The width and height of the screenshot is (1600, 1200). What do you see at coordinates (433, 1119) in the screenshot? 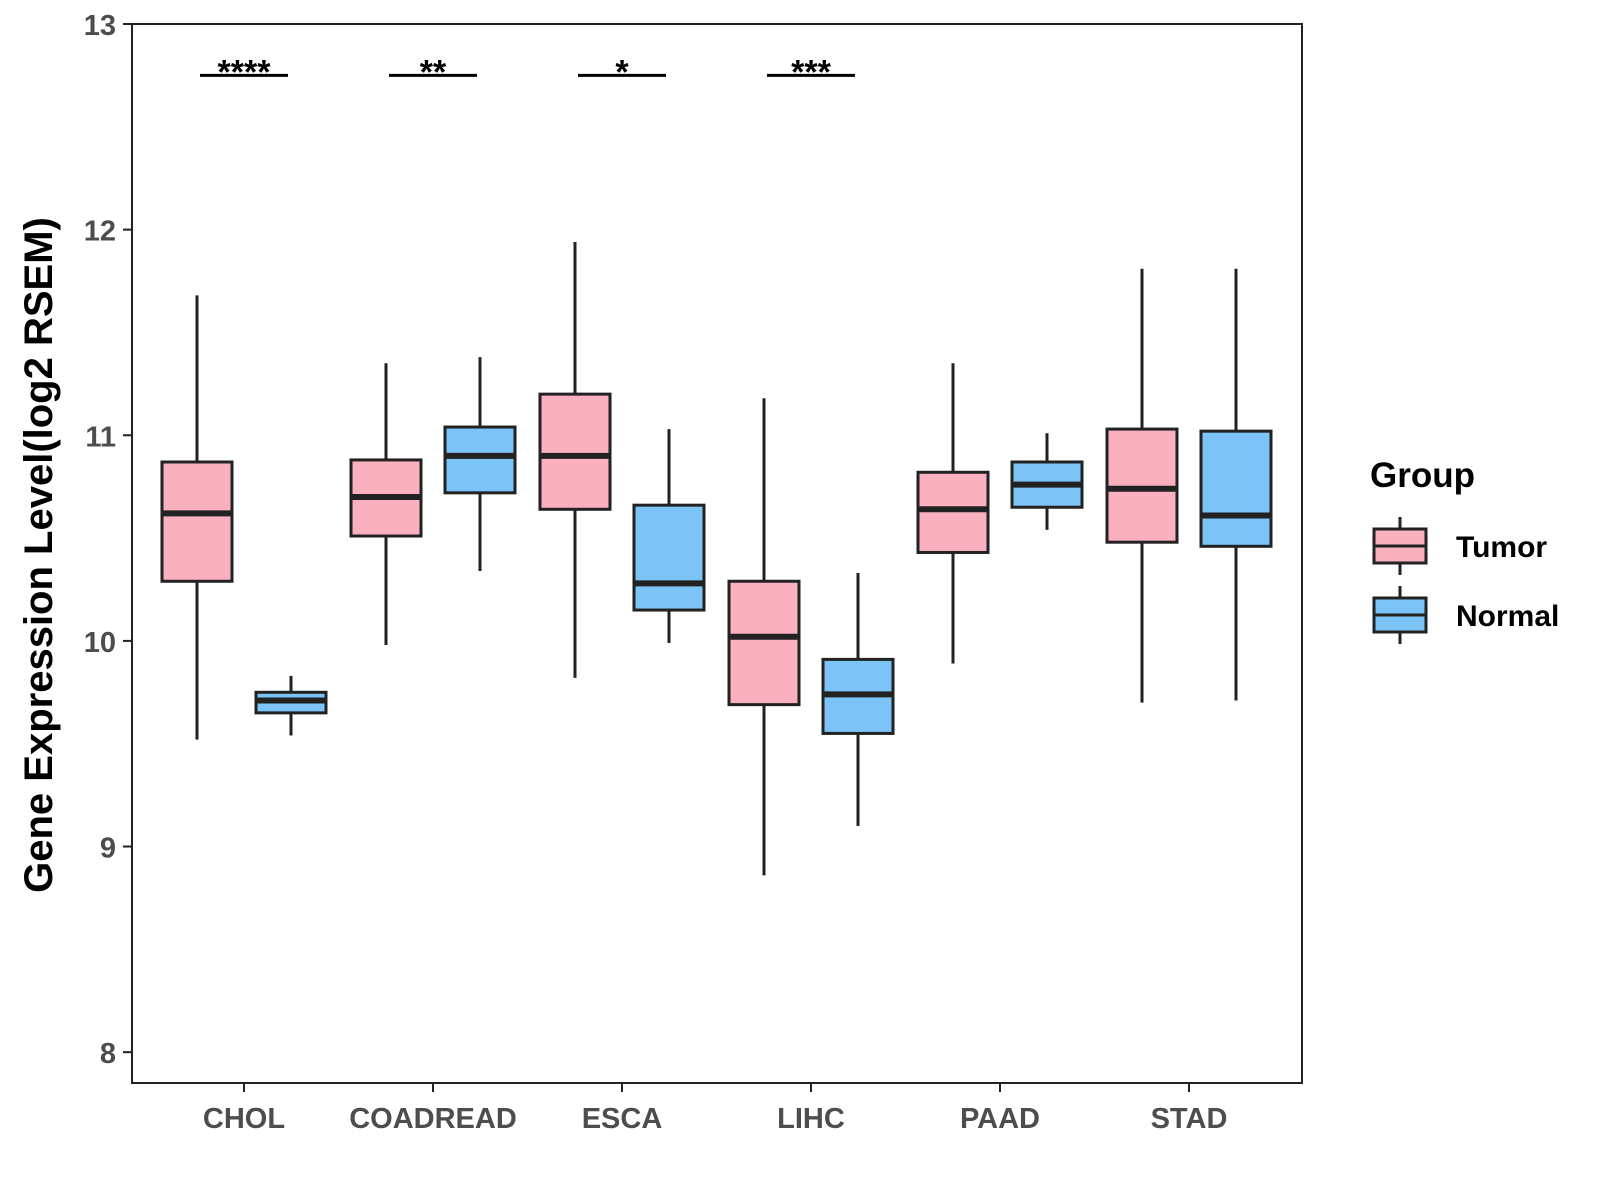
I see `x-tick-label: COADREAD` at bounding box center [433, 1119].